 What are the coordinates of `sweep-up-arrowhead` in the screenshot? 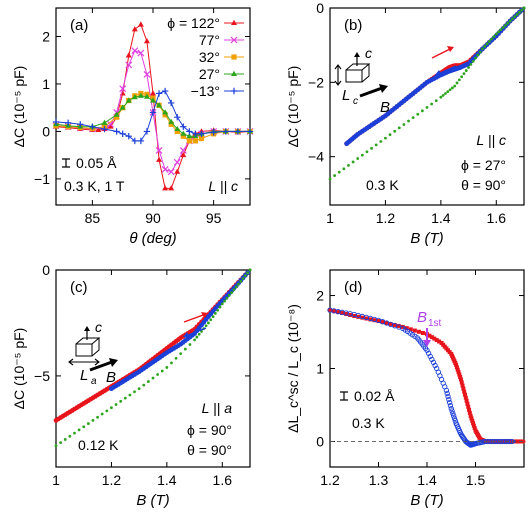 It's located at (450, 49).